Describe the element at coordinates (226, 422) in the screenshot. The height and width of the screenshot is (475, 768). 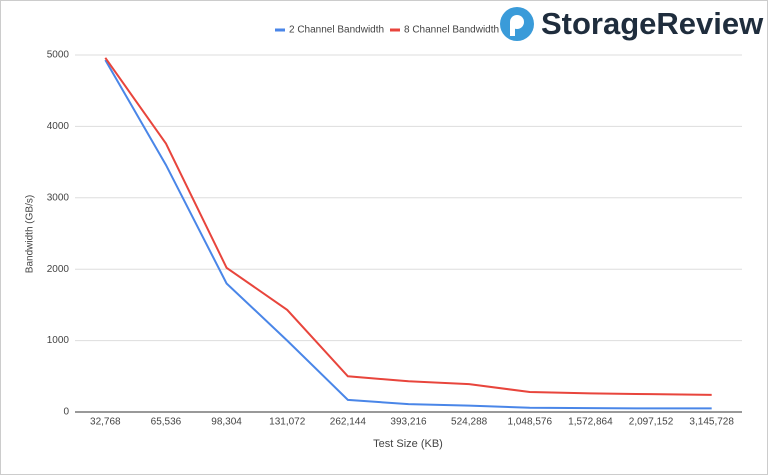
I see `x-tick-label: 98,304` at that location.